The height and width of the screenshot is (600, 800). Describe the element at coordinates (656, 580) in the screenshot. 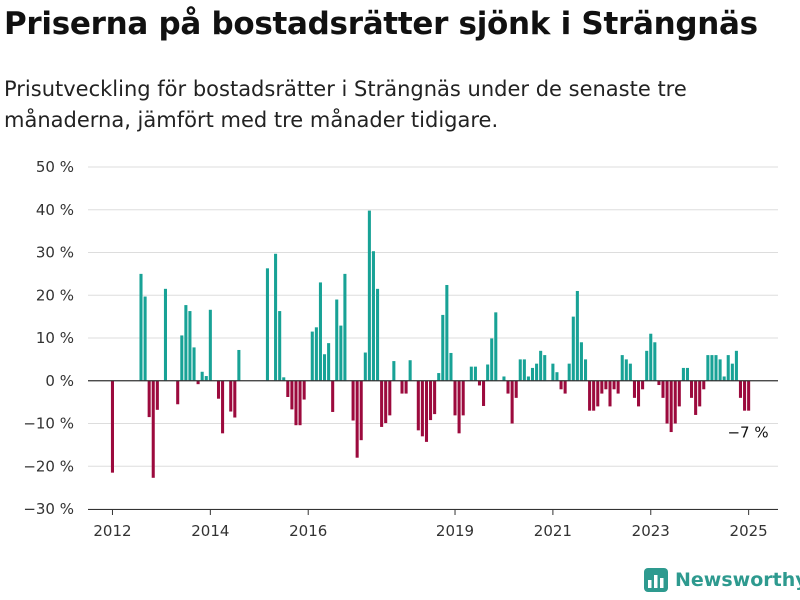

I see `newsworthy-logo-icon` at that location.